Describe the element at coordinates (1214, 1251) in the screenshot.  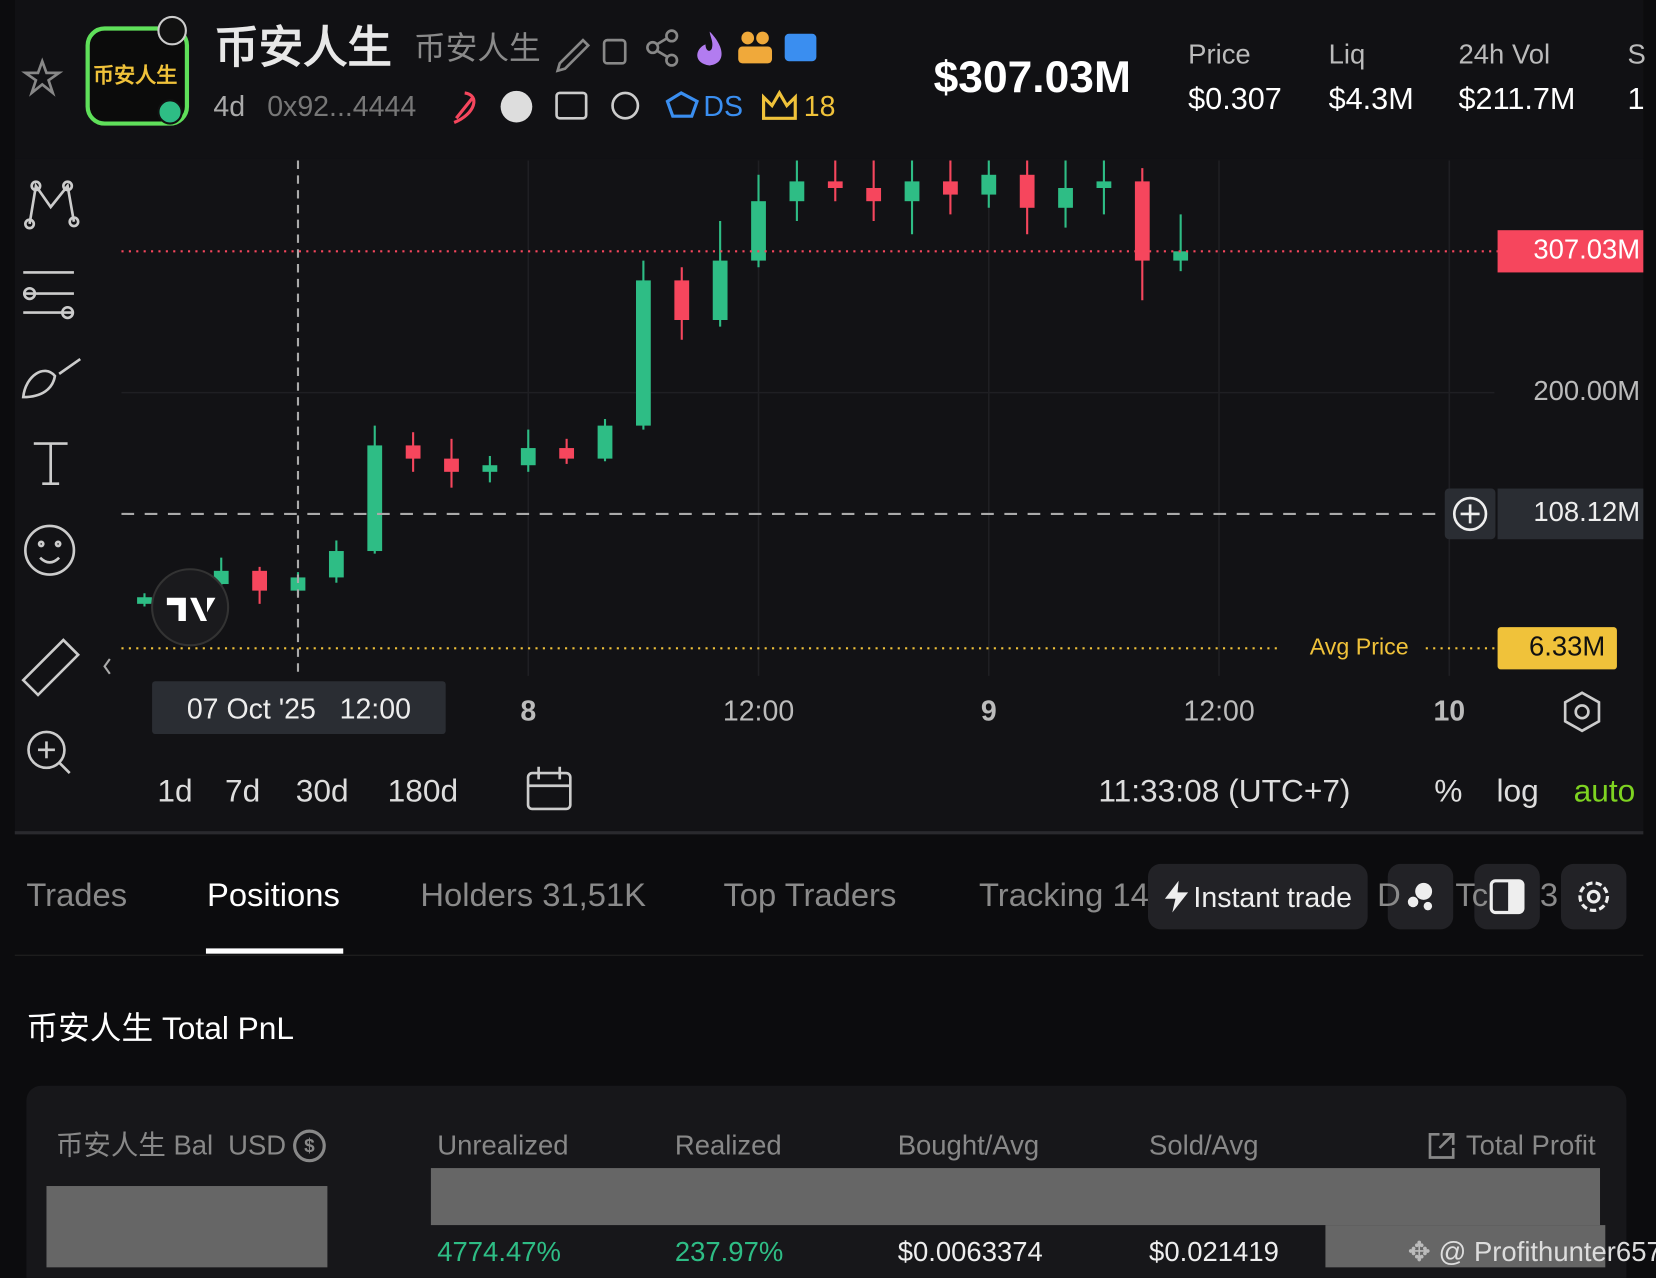
I see `column-value: $0.021419` at that location.